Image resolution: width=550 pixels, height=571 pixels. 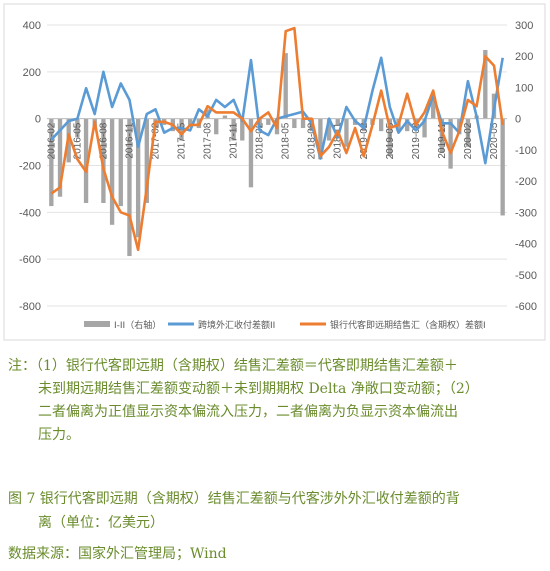 I want to click on x-axis-tick-label: 2016-02, so click(x=51, y=140).